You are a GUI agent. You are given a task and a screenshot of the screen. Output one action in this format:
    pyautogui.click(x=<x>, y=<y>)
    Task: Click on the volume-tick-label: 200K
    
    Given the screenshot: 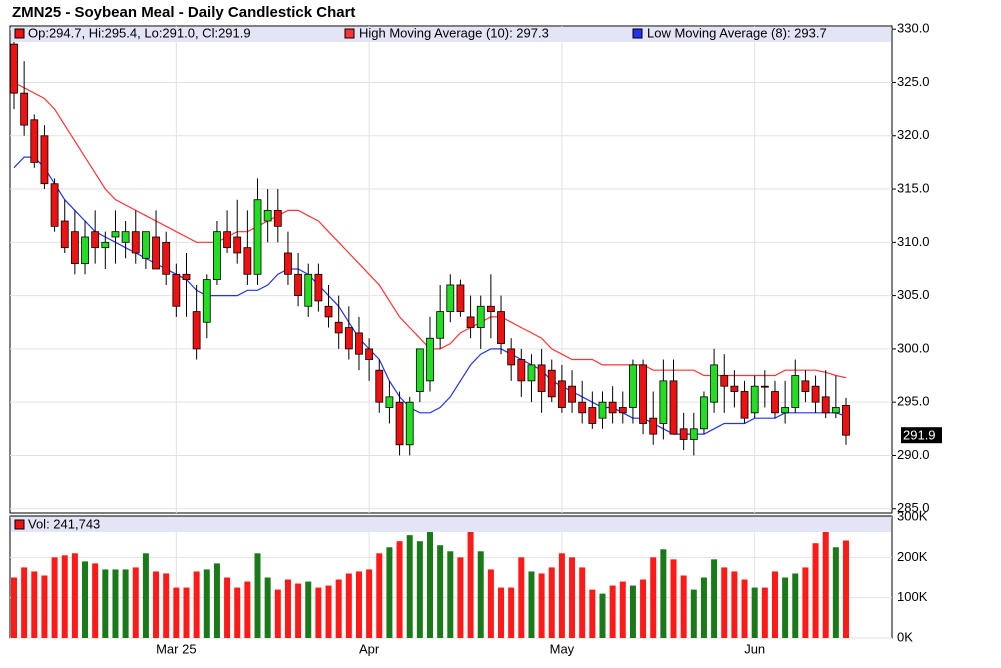 What is the action you would take?
    pyautogui.click(x=912, y=556)
    